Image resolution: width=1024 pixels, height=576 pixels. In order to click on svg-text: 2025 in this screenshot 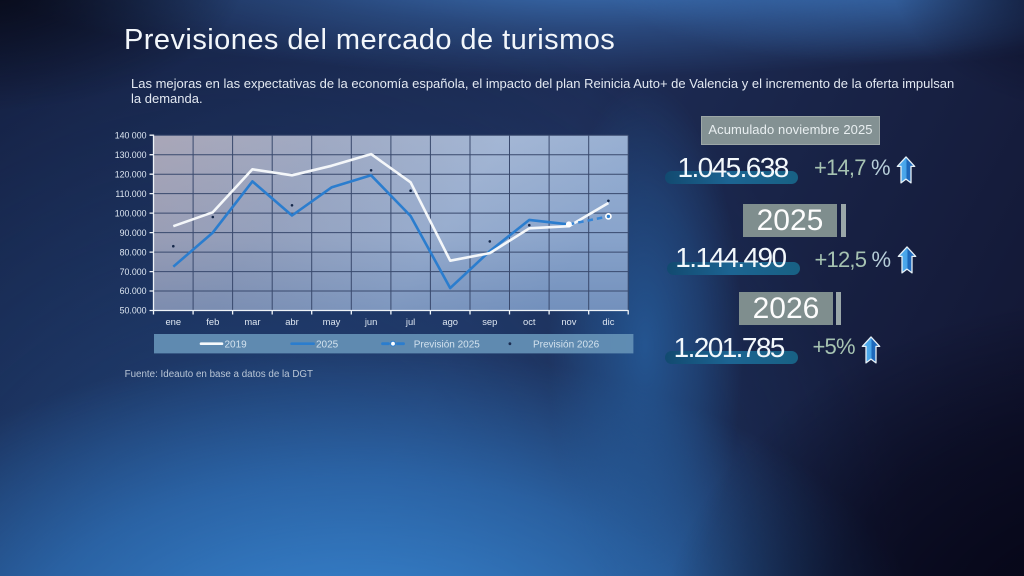, I will do `click(327, 344)`.